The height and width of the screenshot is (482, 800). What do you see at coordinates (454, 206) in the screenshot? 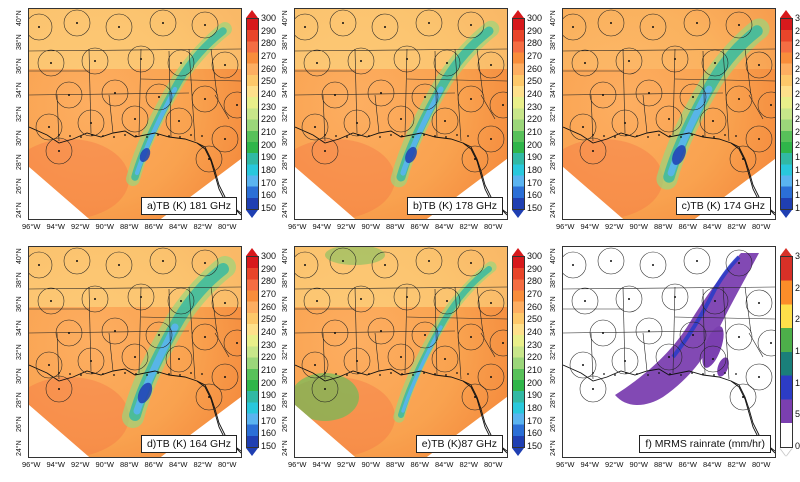
I see `panel-caption: b)TB (K) 178 GHz` at bounding box center [454, 206].